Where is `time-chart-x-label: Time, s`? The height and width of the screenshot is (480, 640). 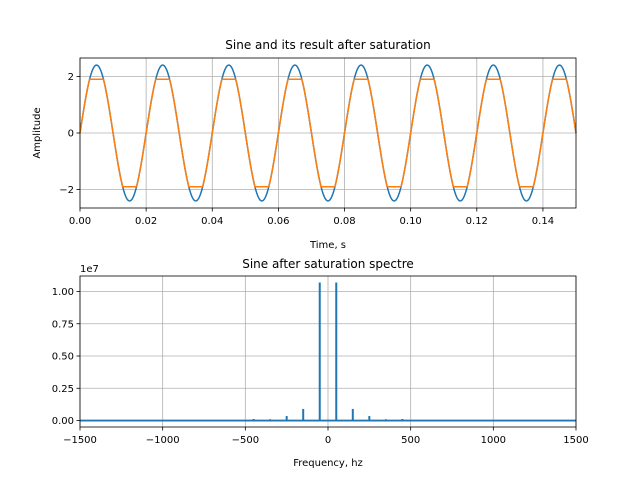
time-chart-x-label: Time, s is located at coordinates (327, 245).